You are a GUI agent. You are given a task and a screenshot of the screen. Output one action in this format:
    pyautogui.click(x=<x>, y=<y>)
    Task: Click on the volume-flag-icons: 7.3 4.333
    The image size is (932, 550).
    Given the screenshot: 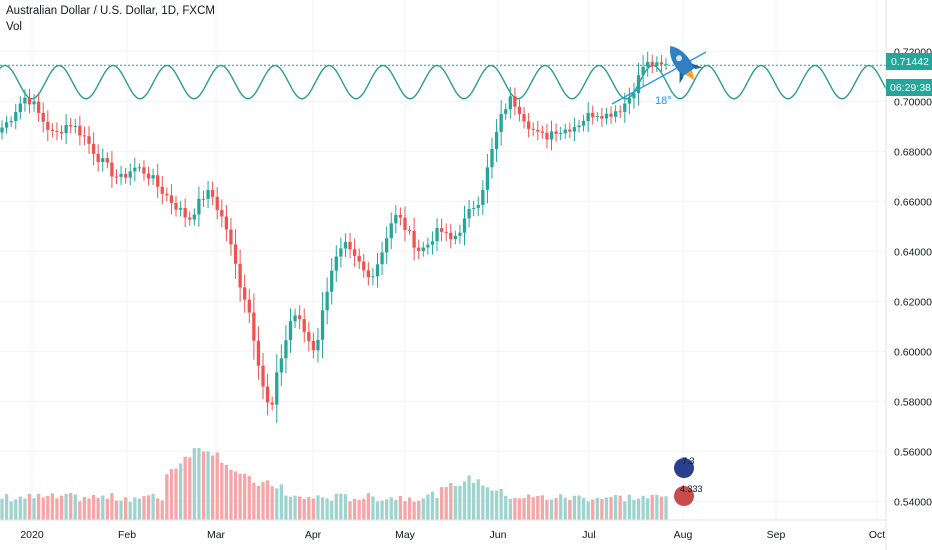 What is the action you would take?
    pyautogui.click(x=688, y=481)
    